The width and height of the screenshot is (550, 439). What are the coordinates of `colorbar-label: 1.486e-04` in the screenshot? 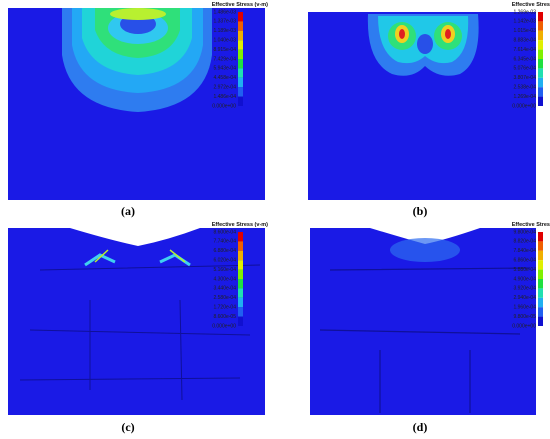 It's located at (224, 97).